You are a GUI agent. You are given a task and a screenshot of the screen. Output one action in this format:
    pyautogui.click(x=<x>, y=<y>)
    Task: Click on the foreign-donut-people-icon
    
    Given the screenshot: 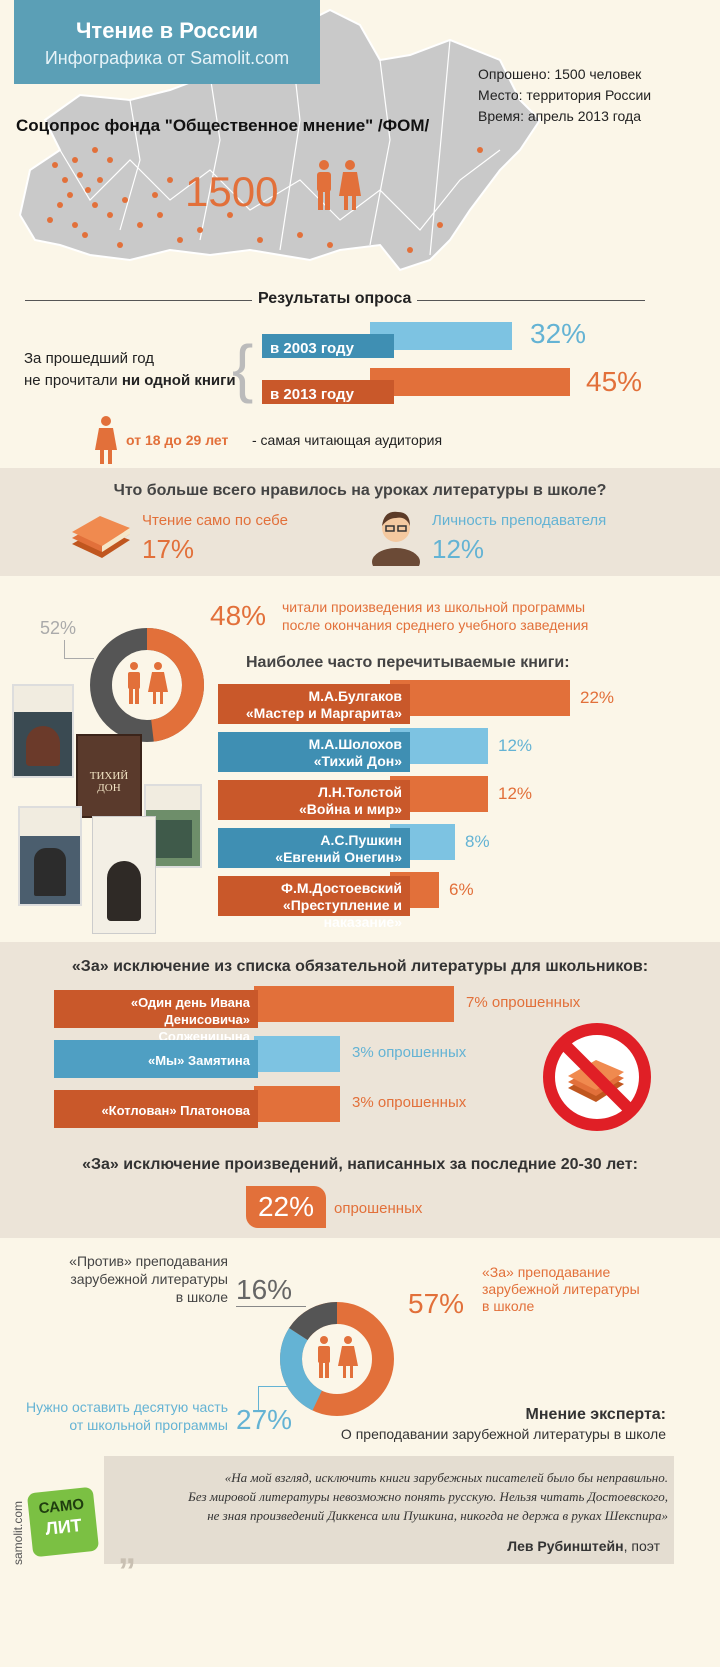 What is the action you would take?
    pyautogui.click(x=338, y=1357)
    